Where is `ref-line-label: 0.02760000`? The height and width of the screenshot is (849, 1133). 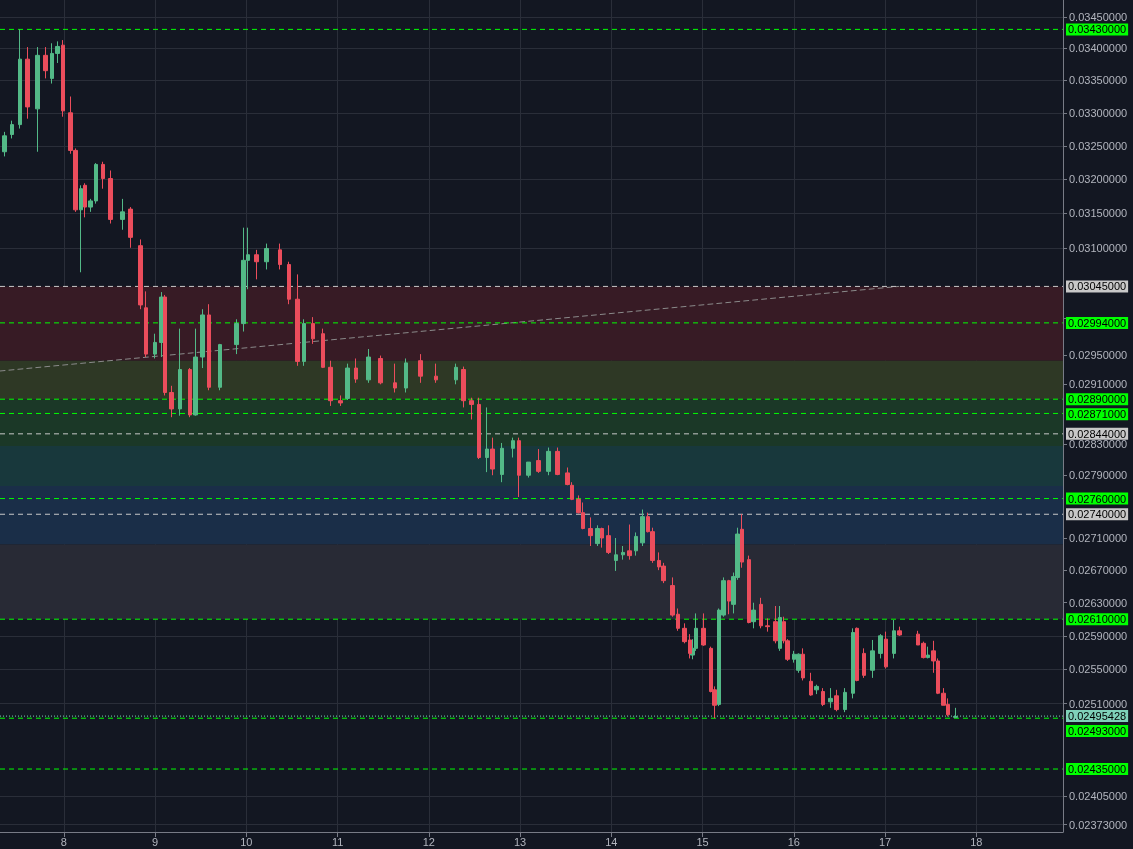 ref-line-label: 0.02760000 is located at coordinates (1097, 498).